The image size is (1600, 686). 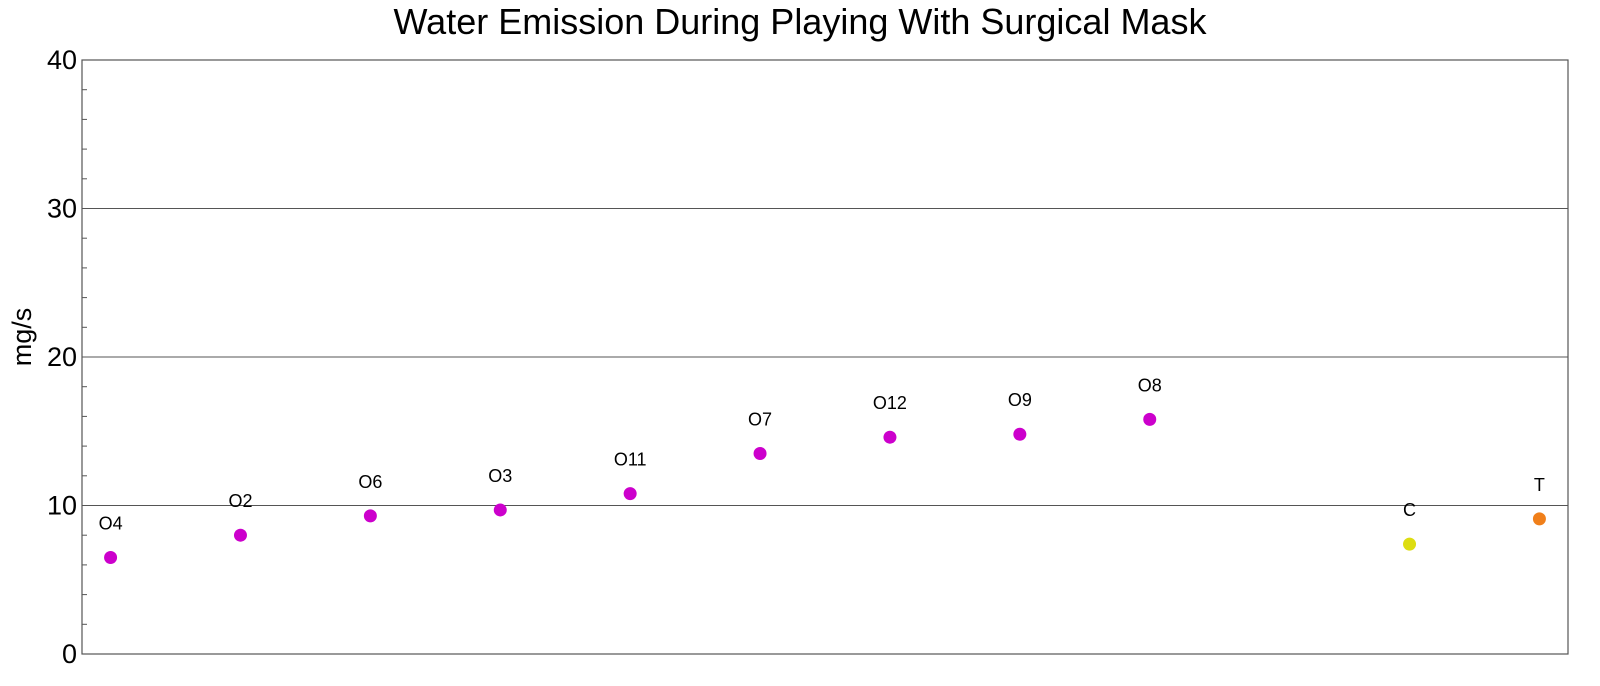 I want to click on axis-ticks, so click(x=86, y=357).